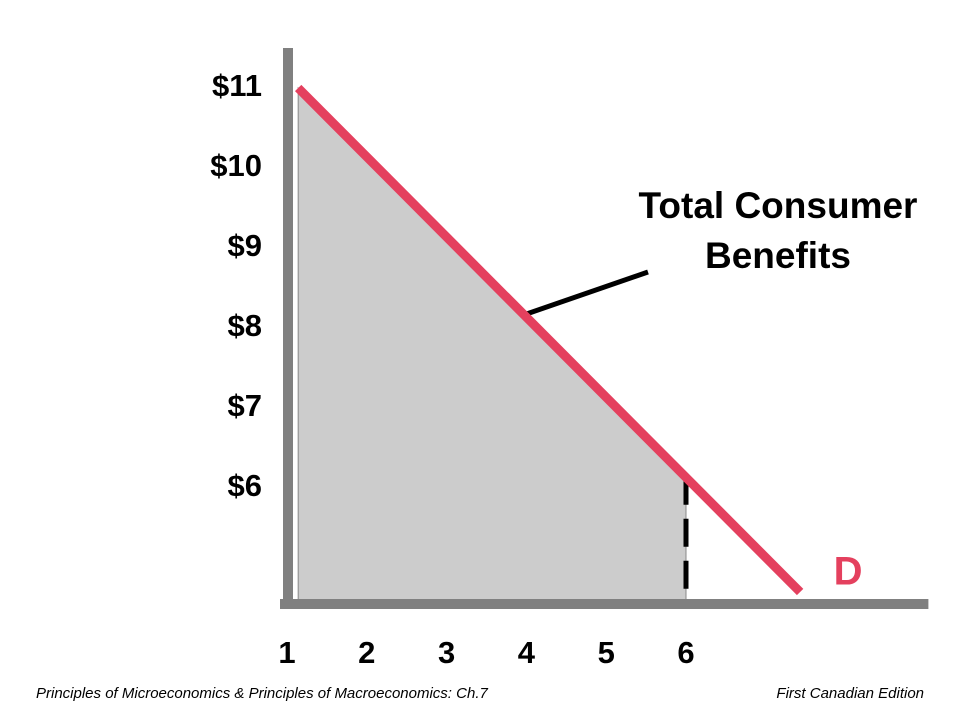 The image size is (960, 720). I want to click on x-tick-label: 4, so click(527, 652).